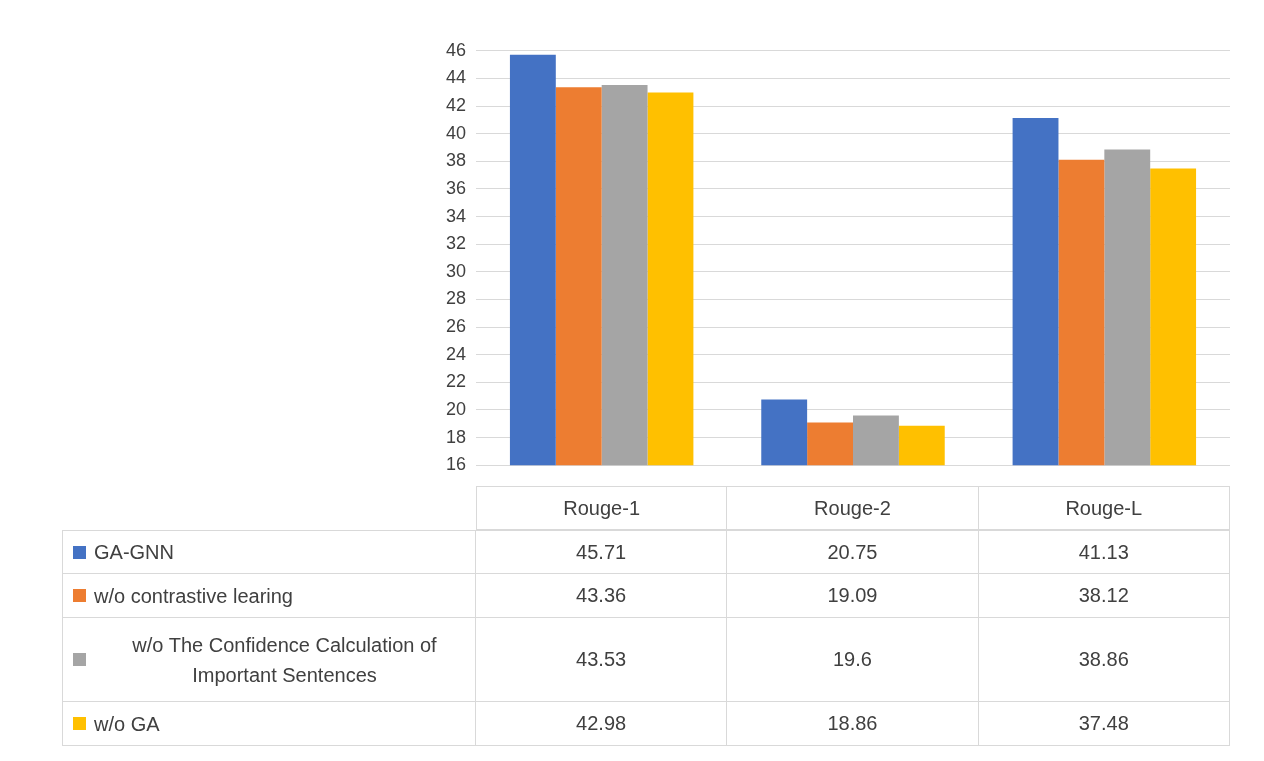  What do you see at coordinates (134, 552) in the screenshot?
I see `legend-label: GA-GNN` at bounding box center [134, 552].